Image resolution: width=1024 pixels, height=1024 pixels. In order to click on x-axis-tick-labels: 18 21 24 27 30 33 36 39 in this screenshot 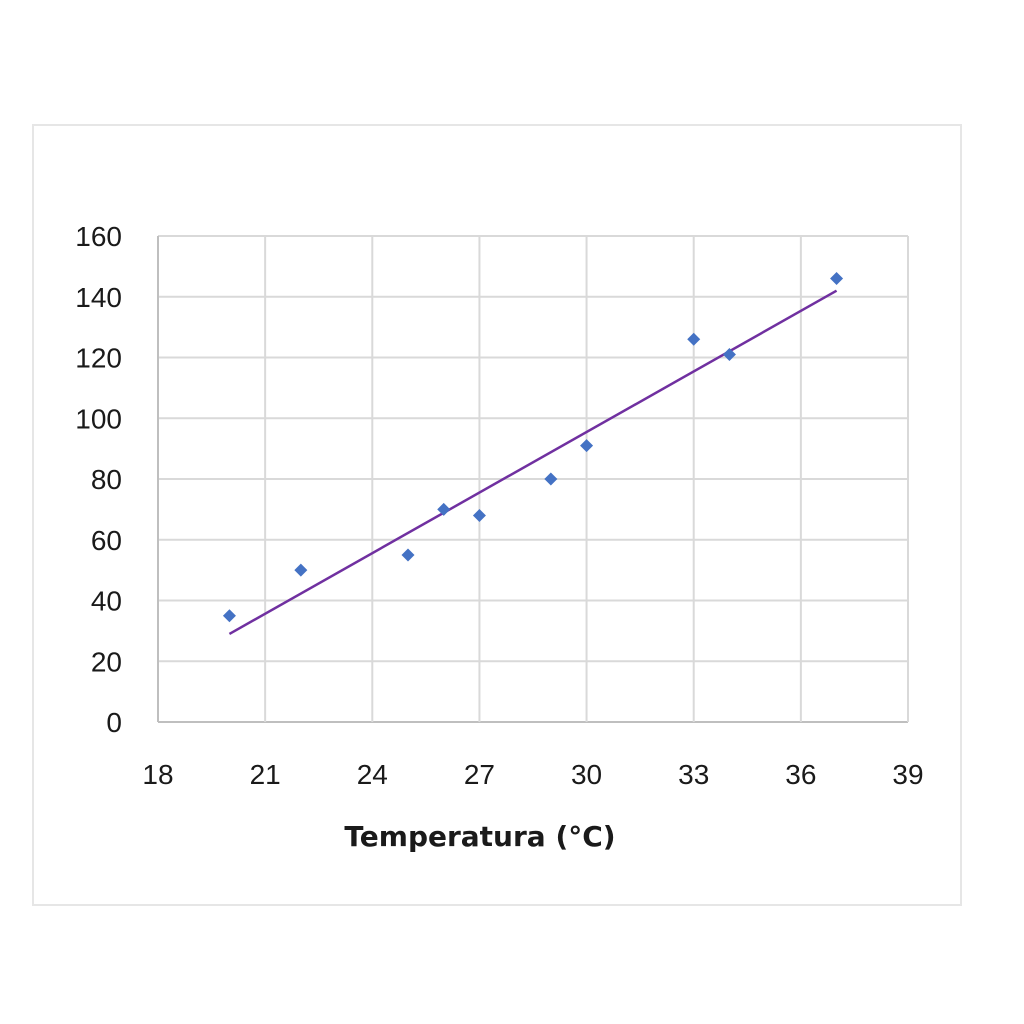, I will do `click(532, 774)`.